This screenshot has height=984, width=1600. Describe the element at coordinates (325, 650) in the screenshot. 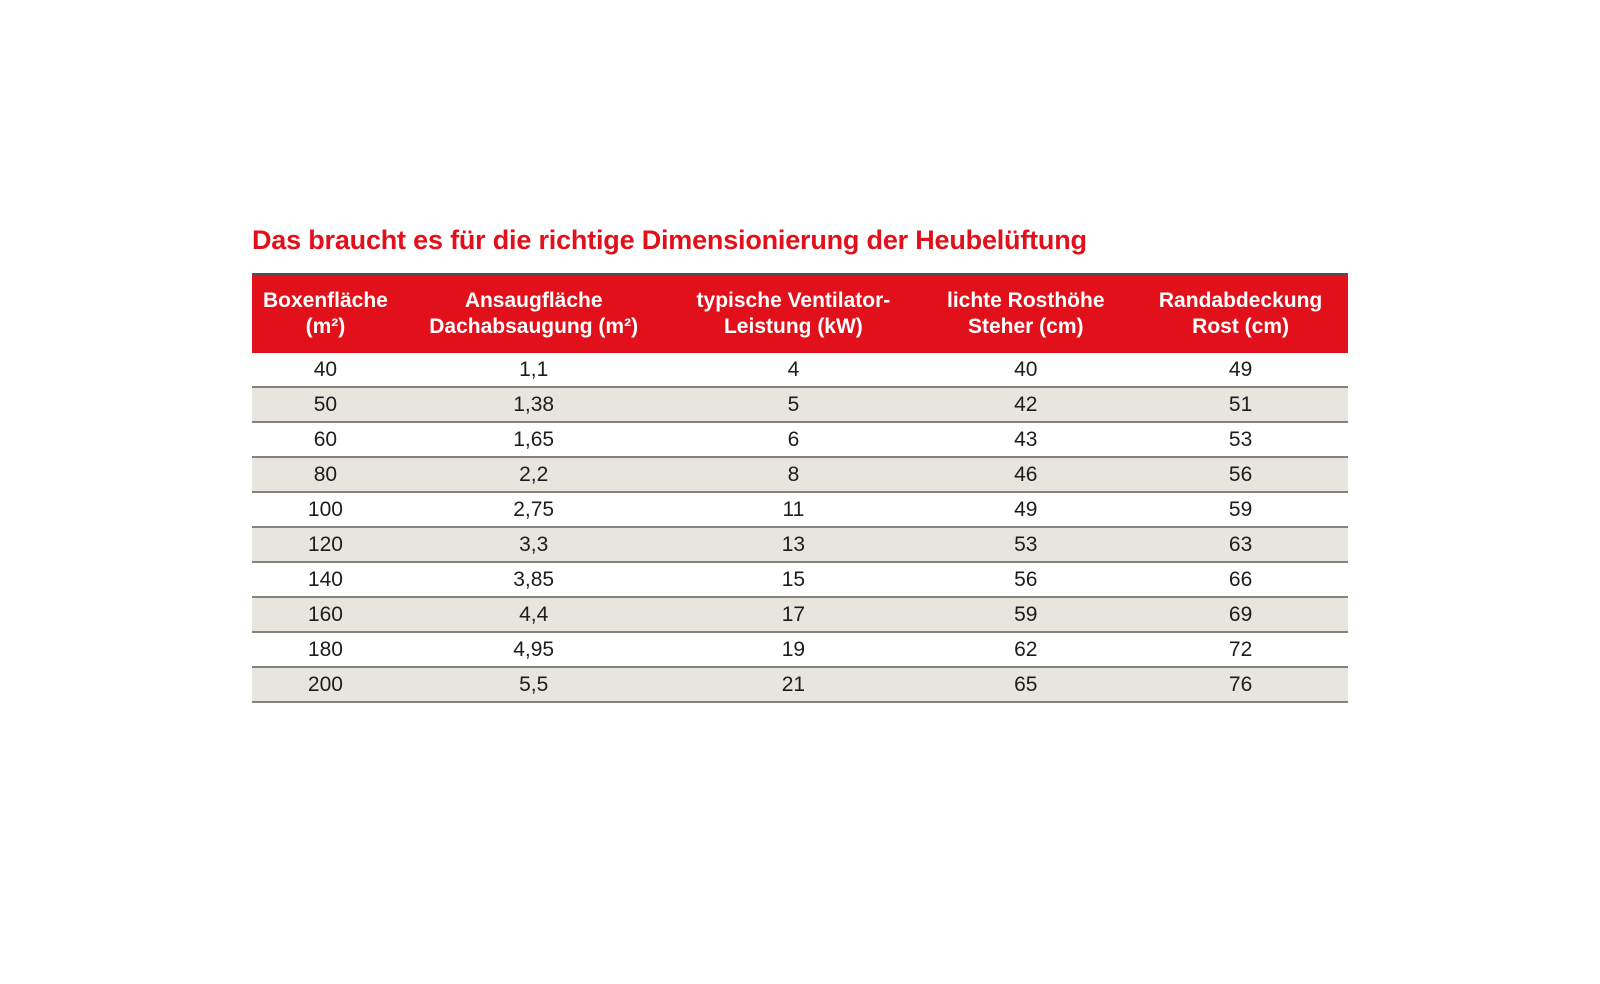

I see `table-cell: 180` at that location.